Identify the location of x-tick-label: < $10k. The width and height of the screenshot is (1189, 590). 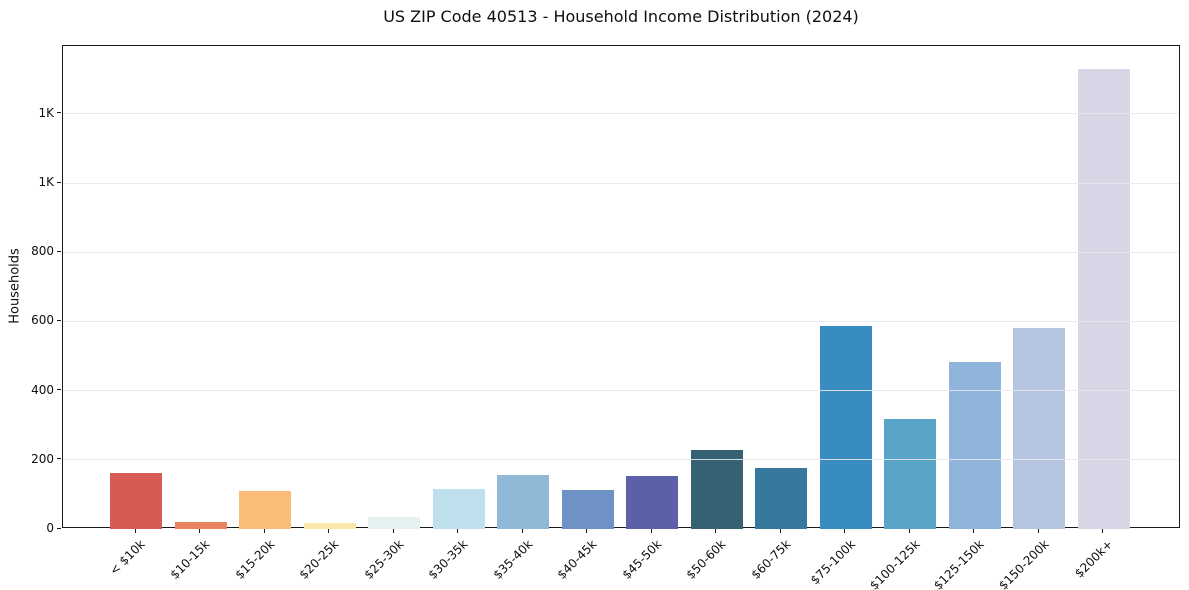
(127, 557).